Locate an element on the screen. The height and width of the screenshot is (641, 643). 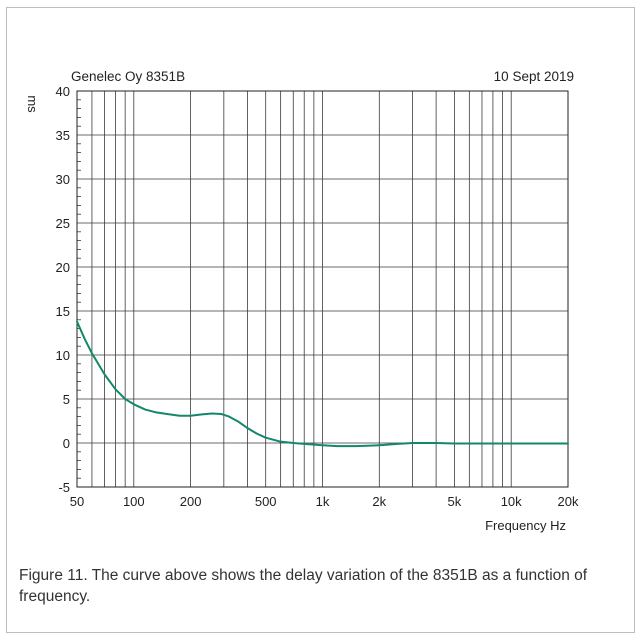
y-tick-label: 30 is located at coordinates (63, 179).